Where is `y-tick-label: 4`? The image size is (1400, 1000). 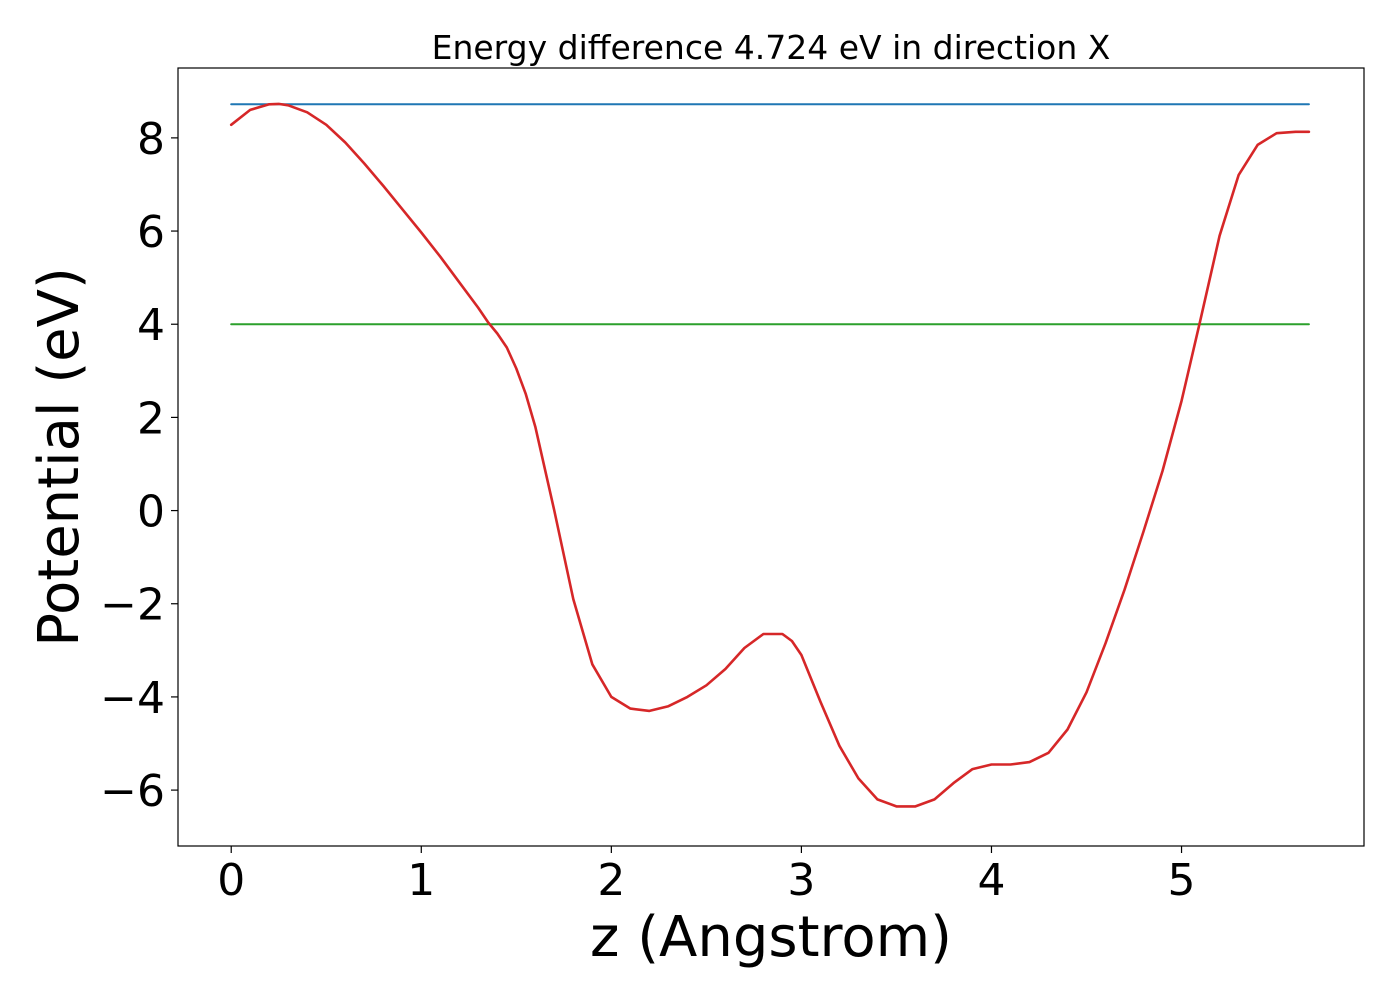
y-tick-label: 4 is located at coordinates (151, 325).